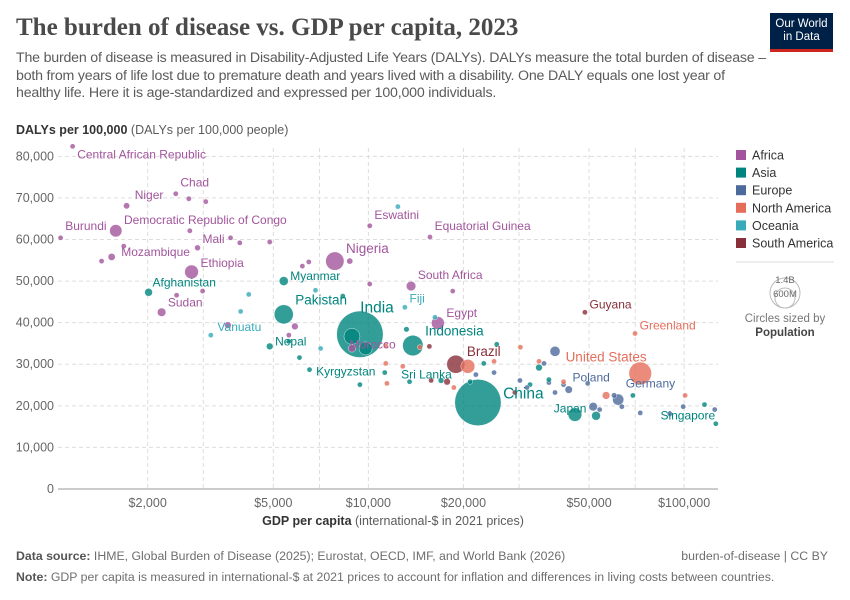  I want to click on country-label: India, so click(377, 307).